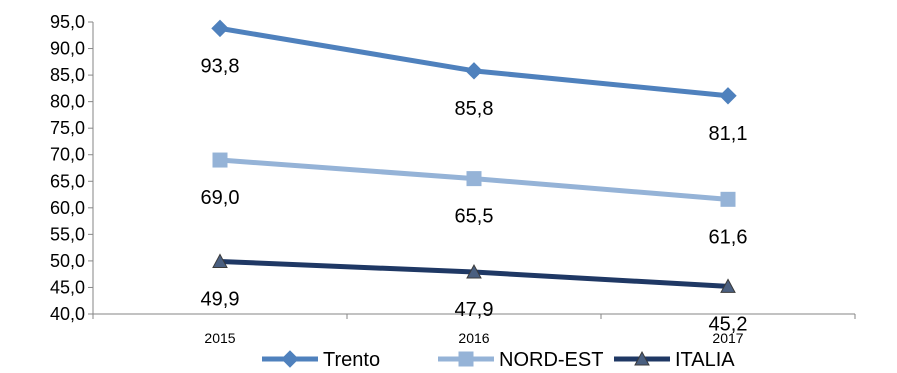  Describe the element at coordinates (67, 261) in the screenshot. I see `y-tick-label: 50,0` at that location.